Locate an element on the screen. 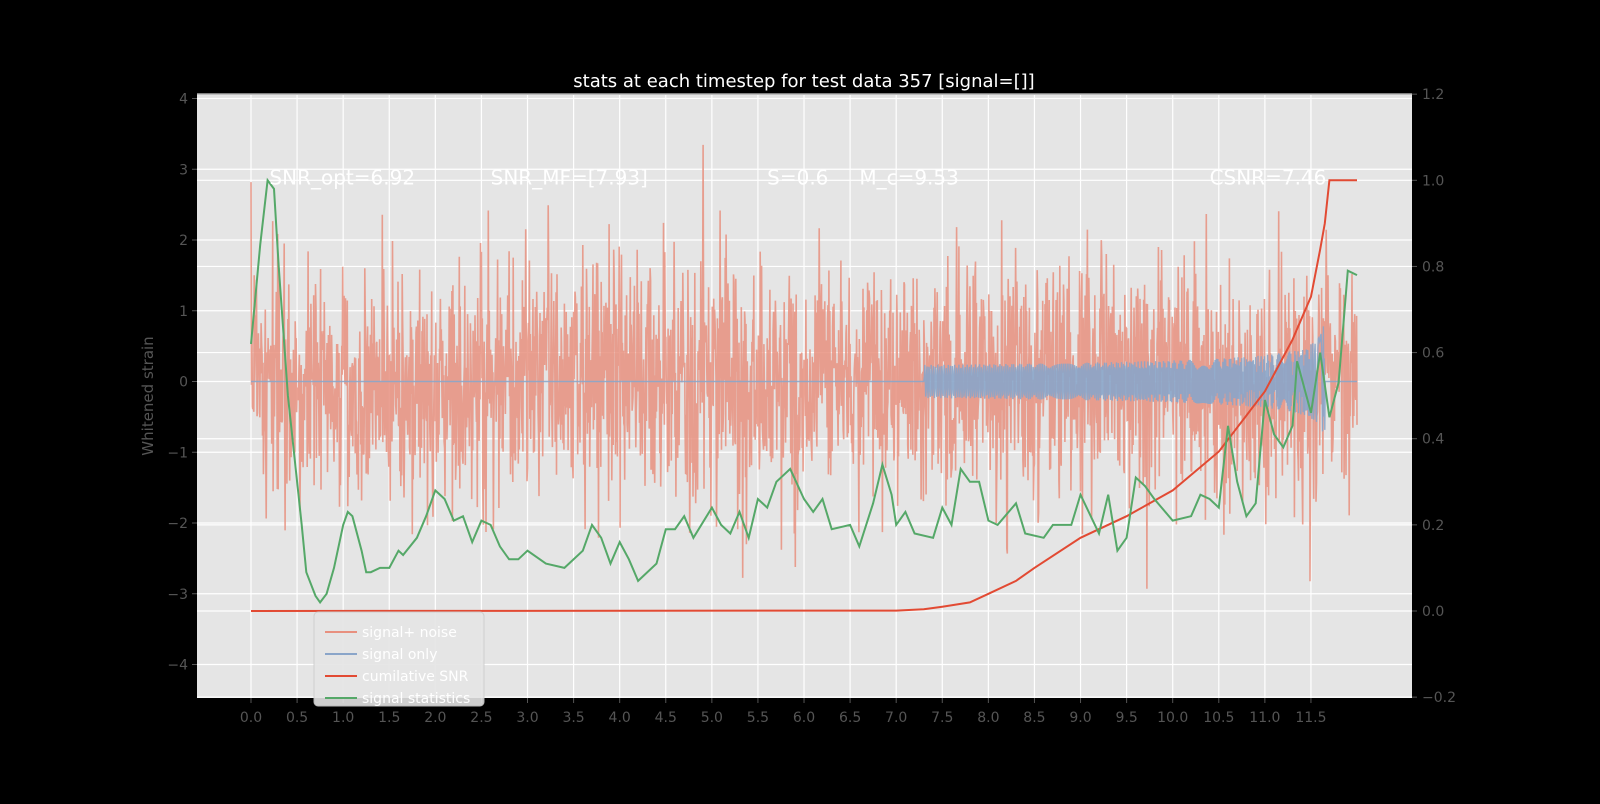 Image resolution: width=1600 pixels, height=804 pixels. y-tick-label: 1 is located at coordinates (183, 312).